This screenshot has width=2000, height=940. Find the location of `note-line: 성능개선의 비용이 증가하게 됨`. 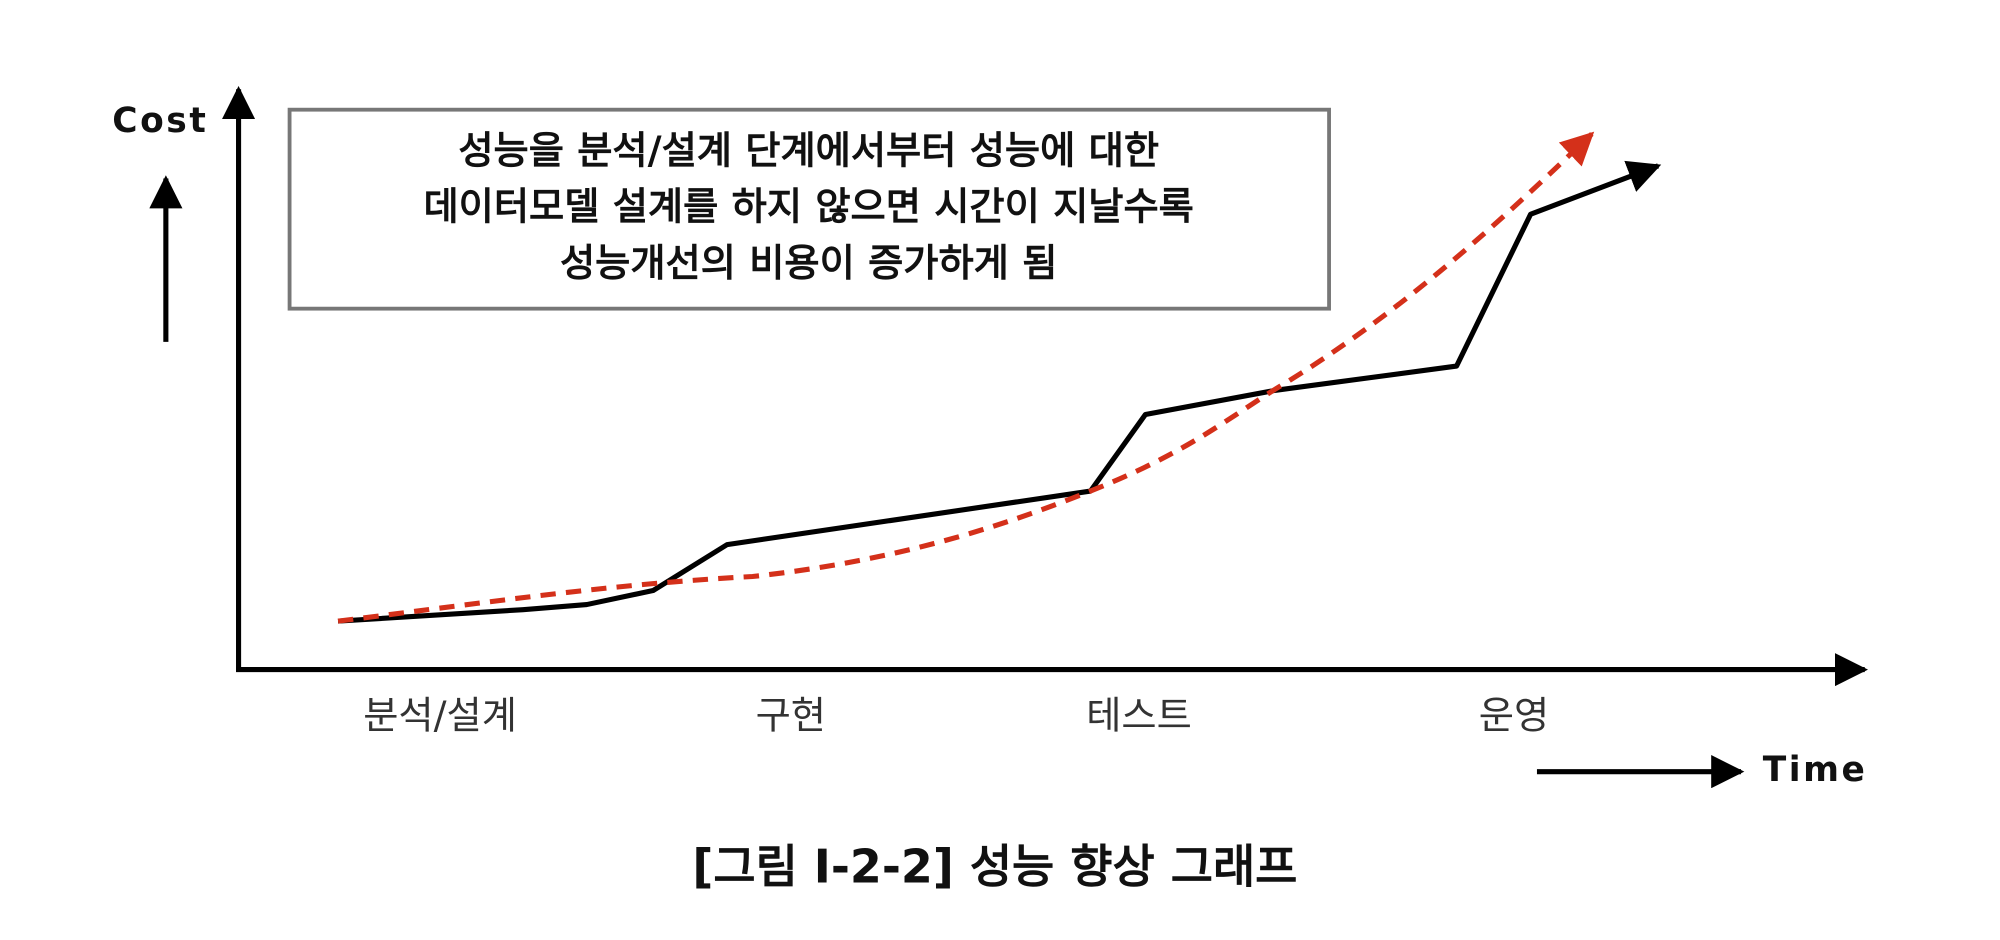

note-line: 성능개선의 비용이 증가하게 됨 is located at coordinates (808, 263).